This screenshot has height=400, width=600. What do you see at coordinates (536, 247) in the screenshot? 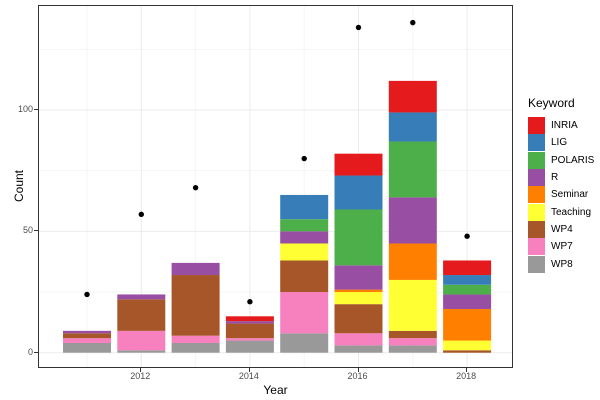
I see `legend-swatch-WP7` at bounding box center [536, 247].